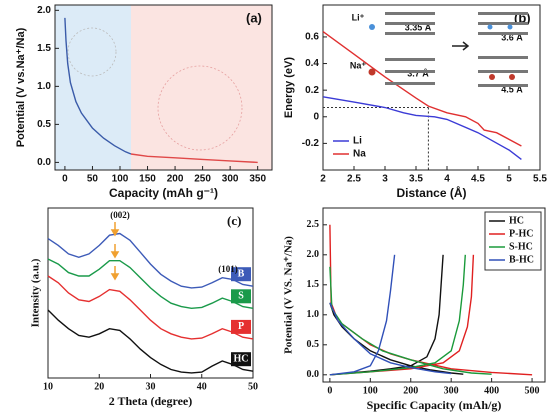  Describe the element at coordinates (151, 386) in the screenshot. I see `x-tick-label: 30` at that location.